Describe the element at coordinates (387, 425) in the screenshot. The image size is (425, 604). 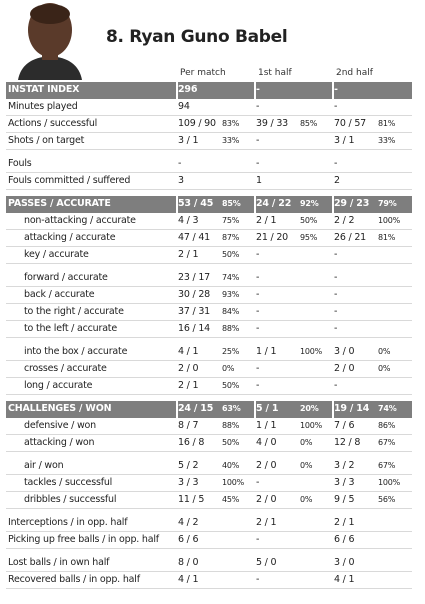
I see `percent: 86%` at that location.